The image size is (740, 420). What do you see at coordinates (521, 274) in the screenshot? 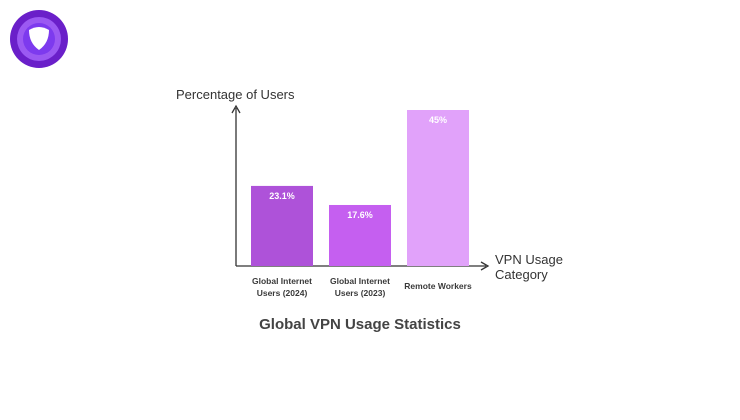
I see `x-axis-title-line-2: Category` at bounding box center [521, 274].